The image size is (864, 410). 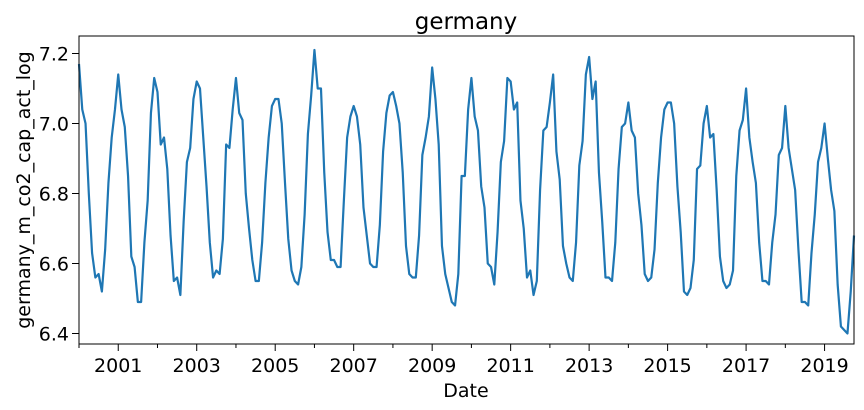 What do you see at coordinates (463, 360) in the screenshot?
I see `x-axis-ticks: 2001 2003 2005 2007 2009 2011 2013 2015 2017 2019` at bounding box center [463, 360].